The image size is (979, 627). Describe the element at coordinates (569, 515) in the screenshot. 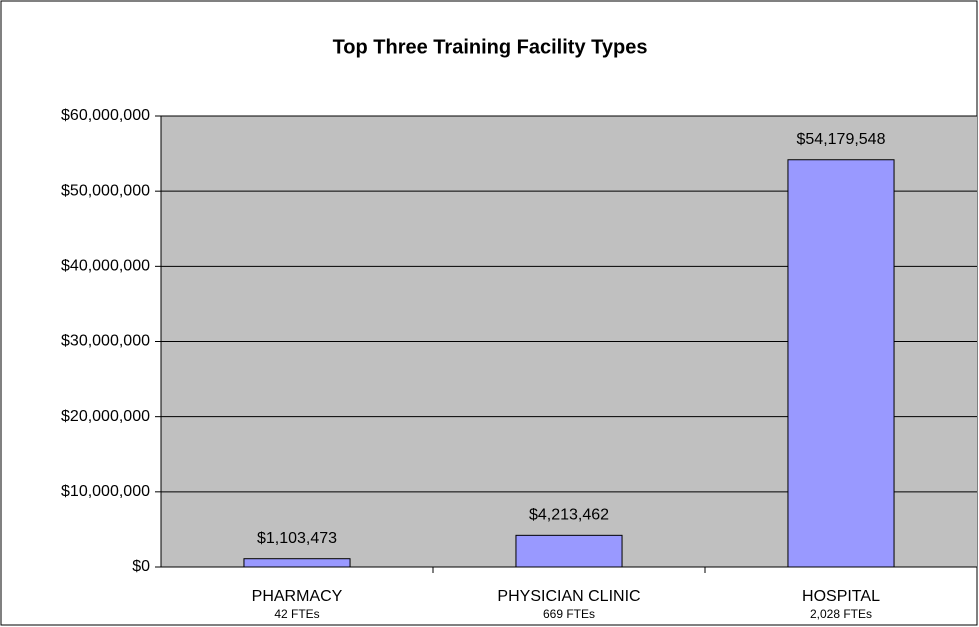

I see `value-label: $4,213,462` at that location.